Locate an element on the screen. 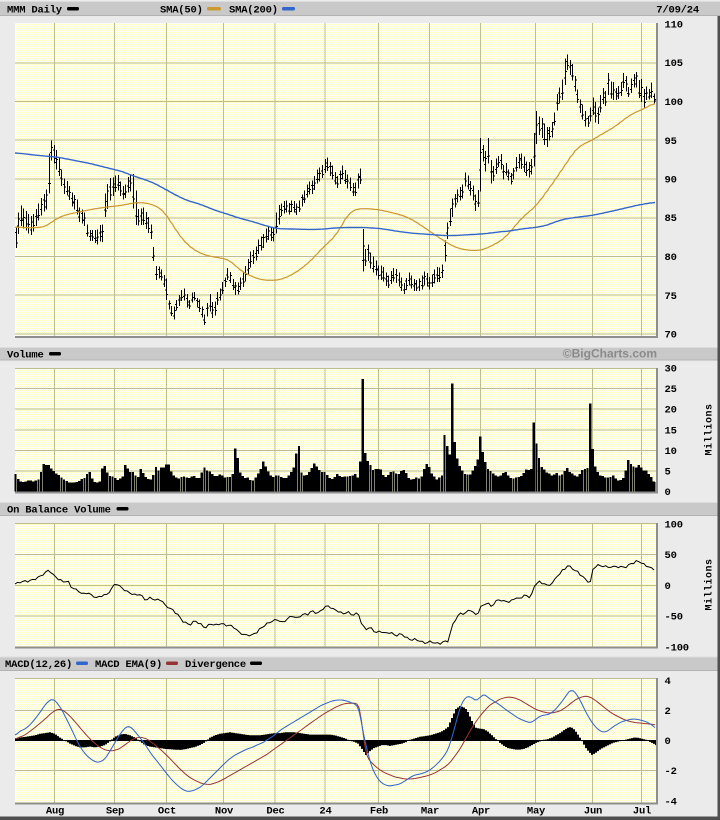 This screenshot has height=820, width=720. svg-text: On Balance Volume is located at coordinates (59, 511).